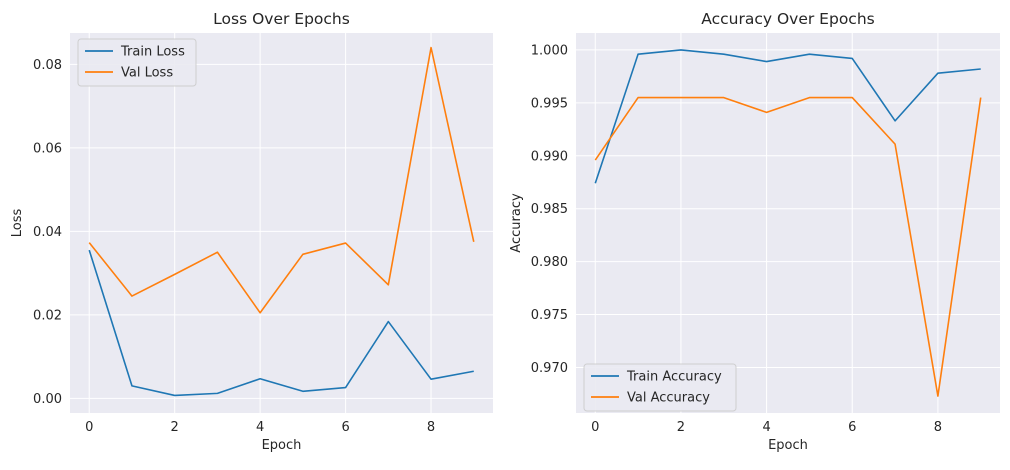  What do you see at coordinates (549, 209) in the screenshot?
I see `y-tick-label: 0.985` at bounding box center [549, 209].